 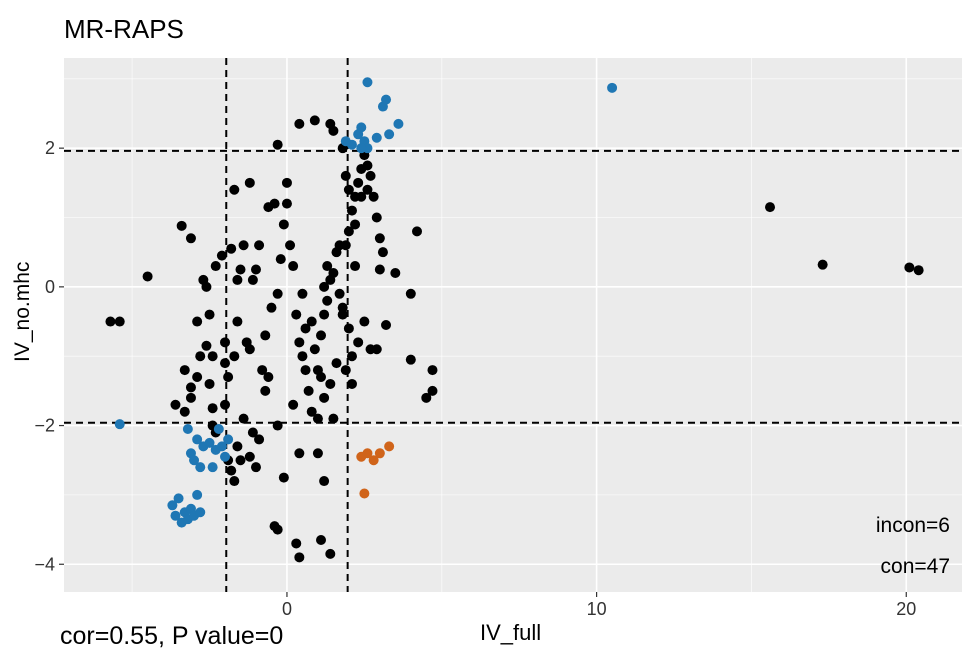 What do you see at coordinates (915, 566) in the screenshot?
I see `con-annotation: con=47` at bounding box center [915, 566].